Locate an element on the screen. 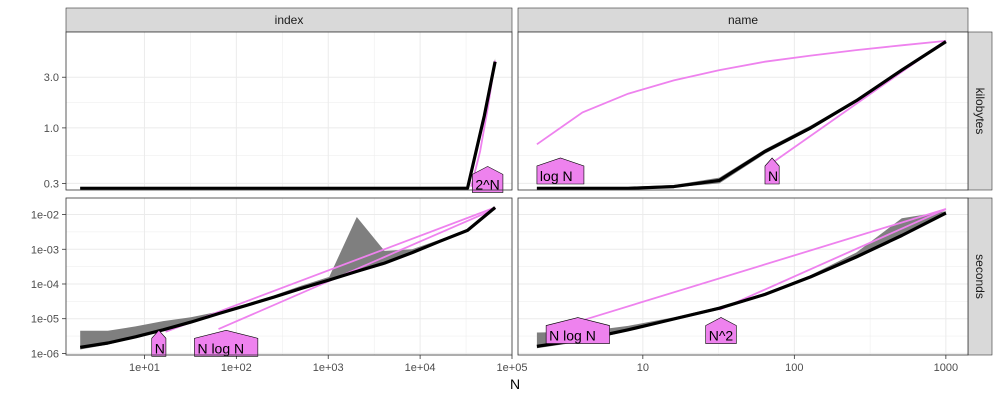 Image resolution: width=1000 pixels, height=400 pixels. strip-label-seconds: seconds is located at coordinates (980, 276).